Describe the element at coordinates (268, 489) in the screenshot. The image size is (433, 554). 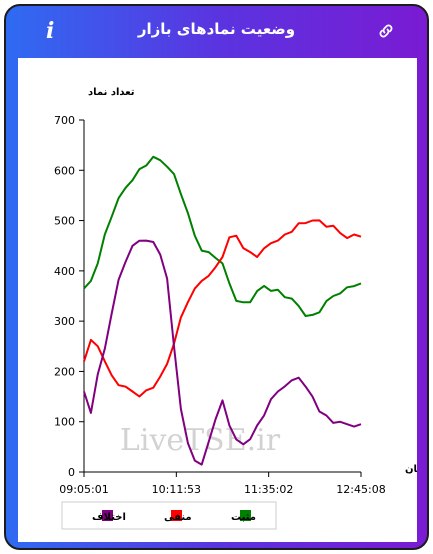
I see `x-tick-label: 11:35:02` at that location.